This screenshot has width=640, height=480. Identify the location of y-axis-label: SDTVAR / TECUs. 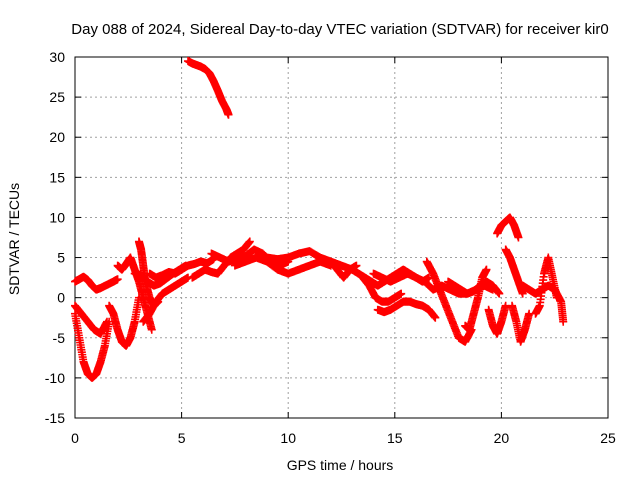
(14, 239).